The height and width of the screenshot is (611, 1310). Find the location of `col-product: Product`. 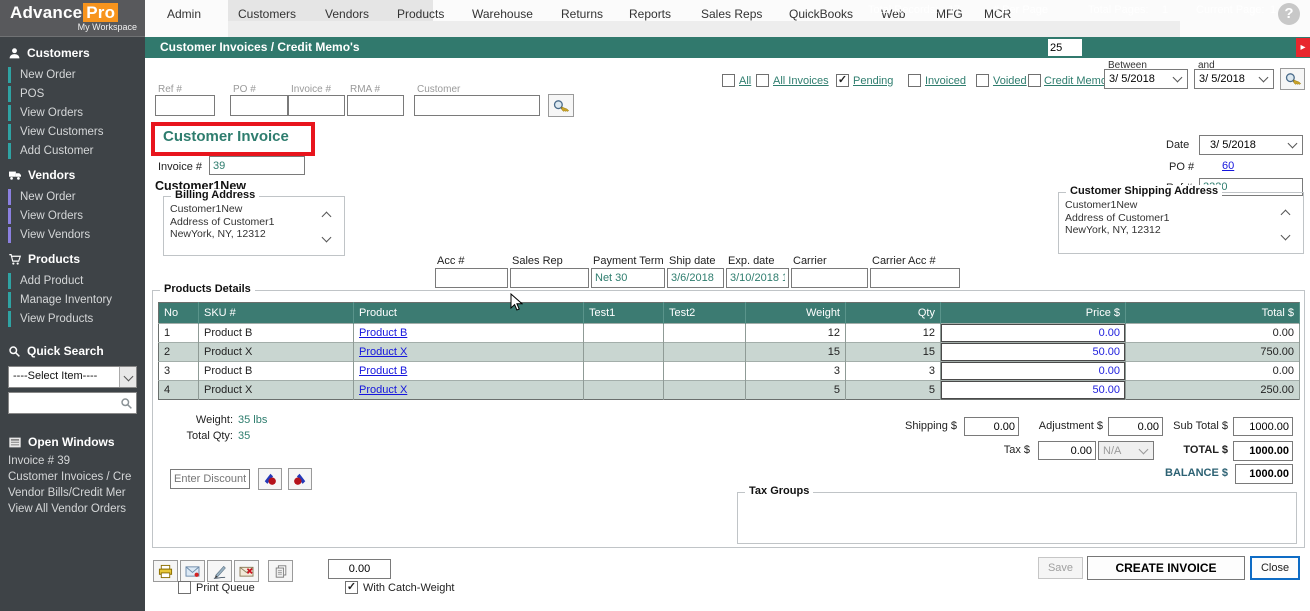

col-product: Product is located at coordinates (468, 313).